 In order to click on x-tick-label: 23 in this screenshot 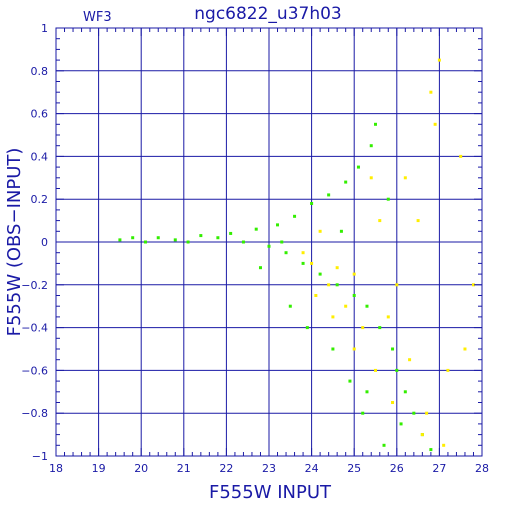, I will do `click(269, 468)`.